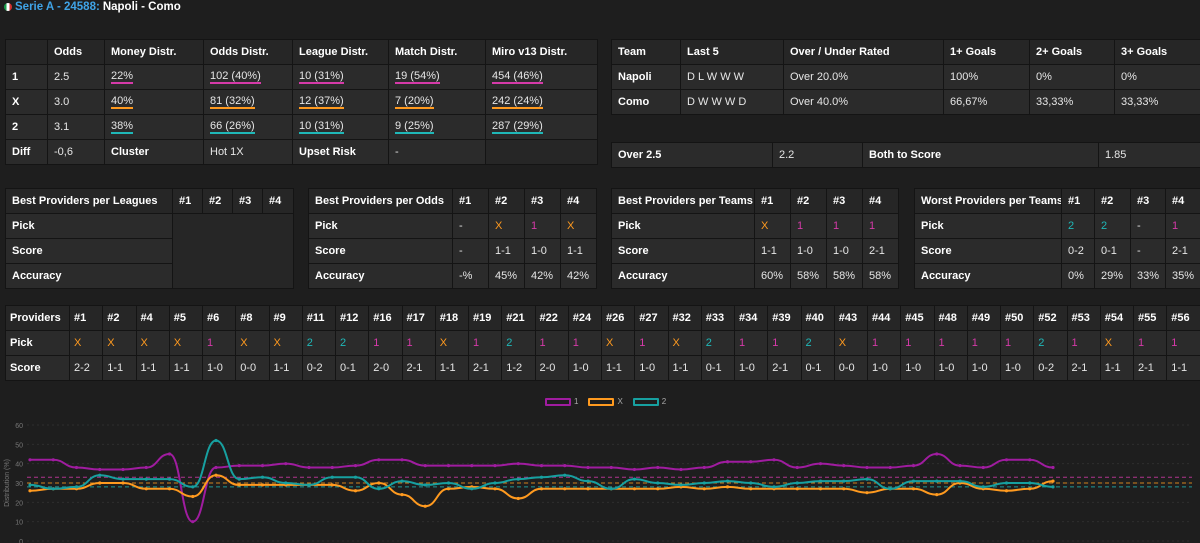  Describe the element at coordinates (884, 318) in the screenshot. I see `provider-id: #44` at that location.